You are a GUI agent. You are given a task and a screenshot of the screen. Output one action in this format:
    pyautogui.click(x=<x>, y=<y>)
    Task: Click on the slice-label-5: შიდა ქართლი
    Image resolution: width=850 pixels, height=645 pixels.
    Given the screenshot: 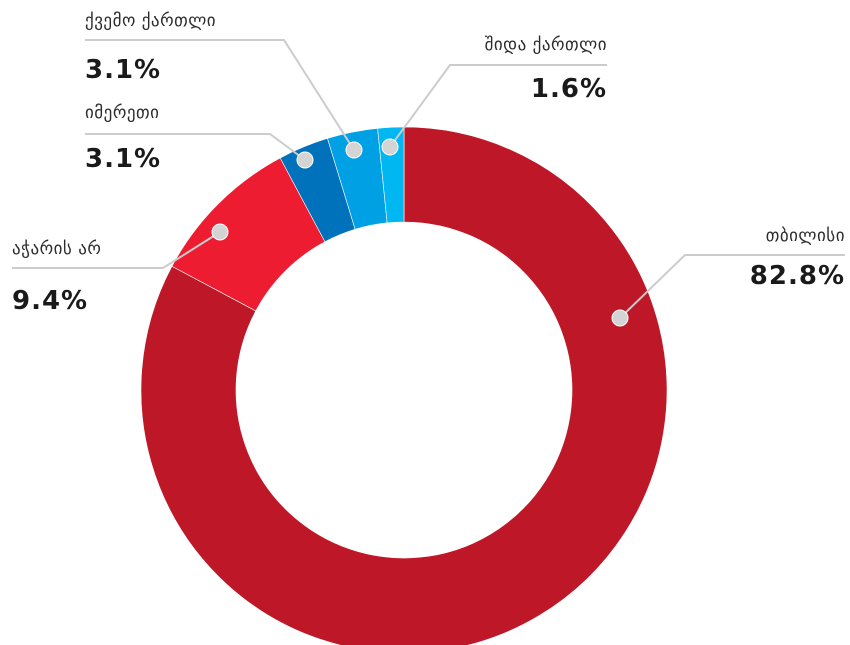 What is the action you would take?
    pyautogui.click(x=546, y=45)
    